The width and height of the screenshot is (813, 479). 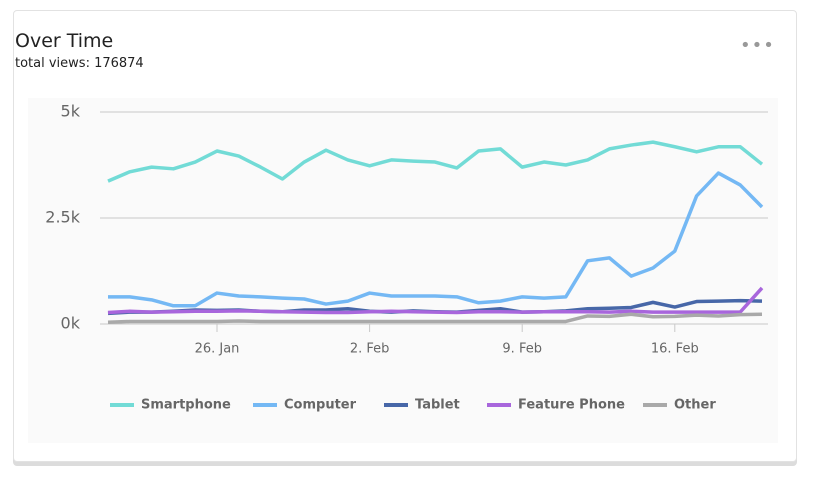 What do you see at coordinates (79, 63) in the screenshot?
I see `chart-subtitle: total views: 176874` at bounding box center [79, 63].